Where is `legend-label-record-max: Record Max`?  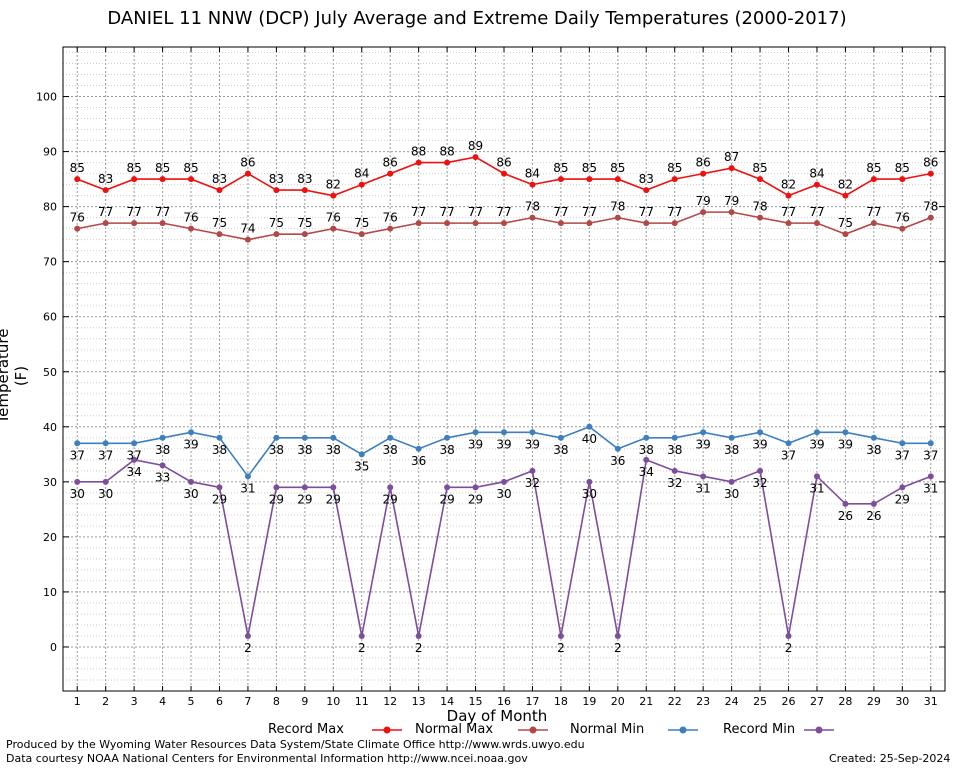
legend-label-record-max: Record Max is located at coordinates (306, 729).